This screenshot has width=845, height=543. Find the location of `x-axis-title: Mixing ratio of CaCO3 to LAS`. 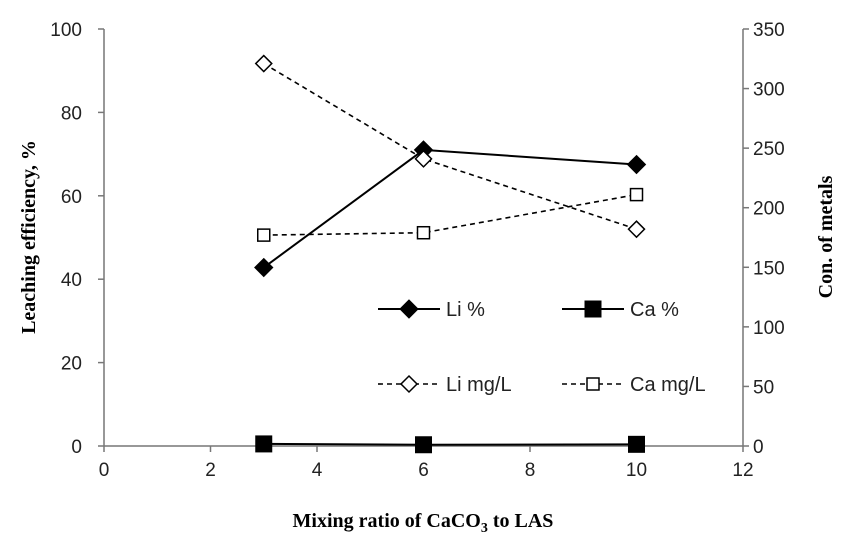

x-axis-title: Mixing ratio of CaCO3 to LAS is located at coordinates (423, 523).